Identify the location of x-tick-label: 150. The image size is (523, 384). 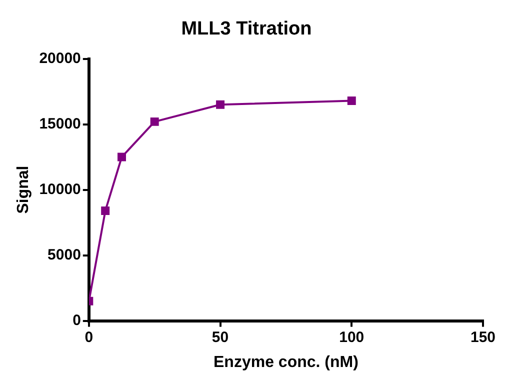
(483, 337).